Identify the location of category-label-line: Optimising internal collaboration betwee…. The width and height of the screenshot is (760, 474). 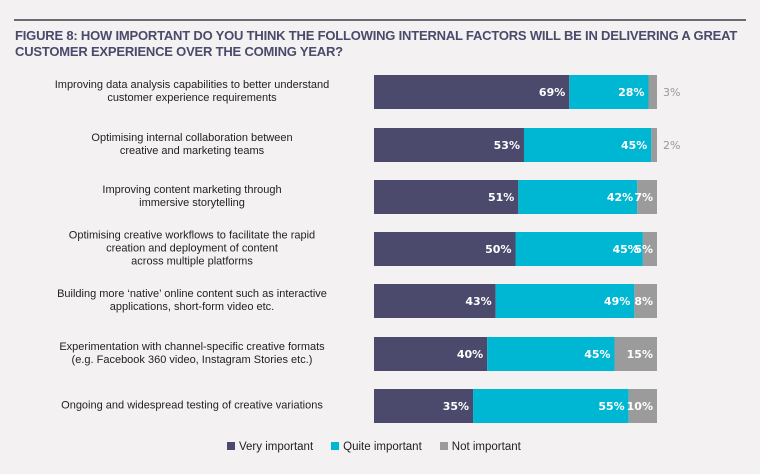
(192, 138).